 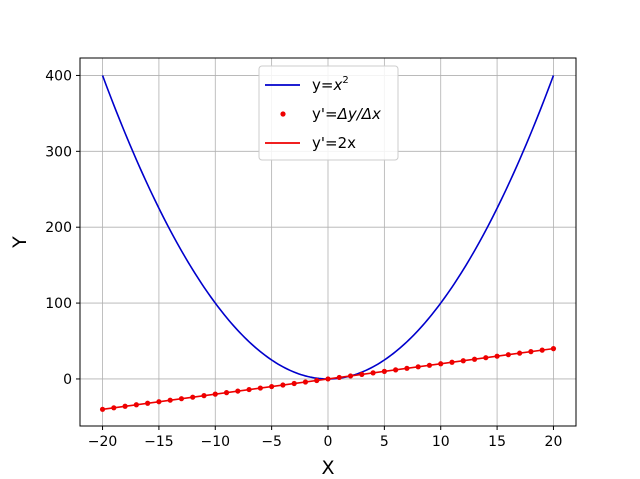 I want to click on x-tick-label-6: 10, so click(x=441, y=442).